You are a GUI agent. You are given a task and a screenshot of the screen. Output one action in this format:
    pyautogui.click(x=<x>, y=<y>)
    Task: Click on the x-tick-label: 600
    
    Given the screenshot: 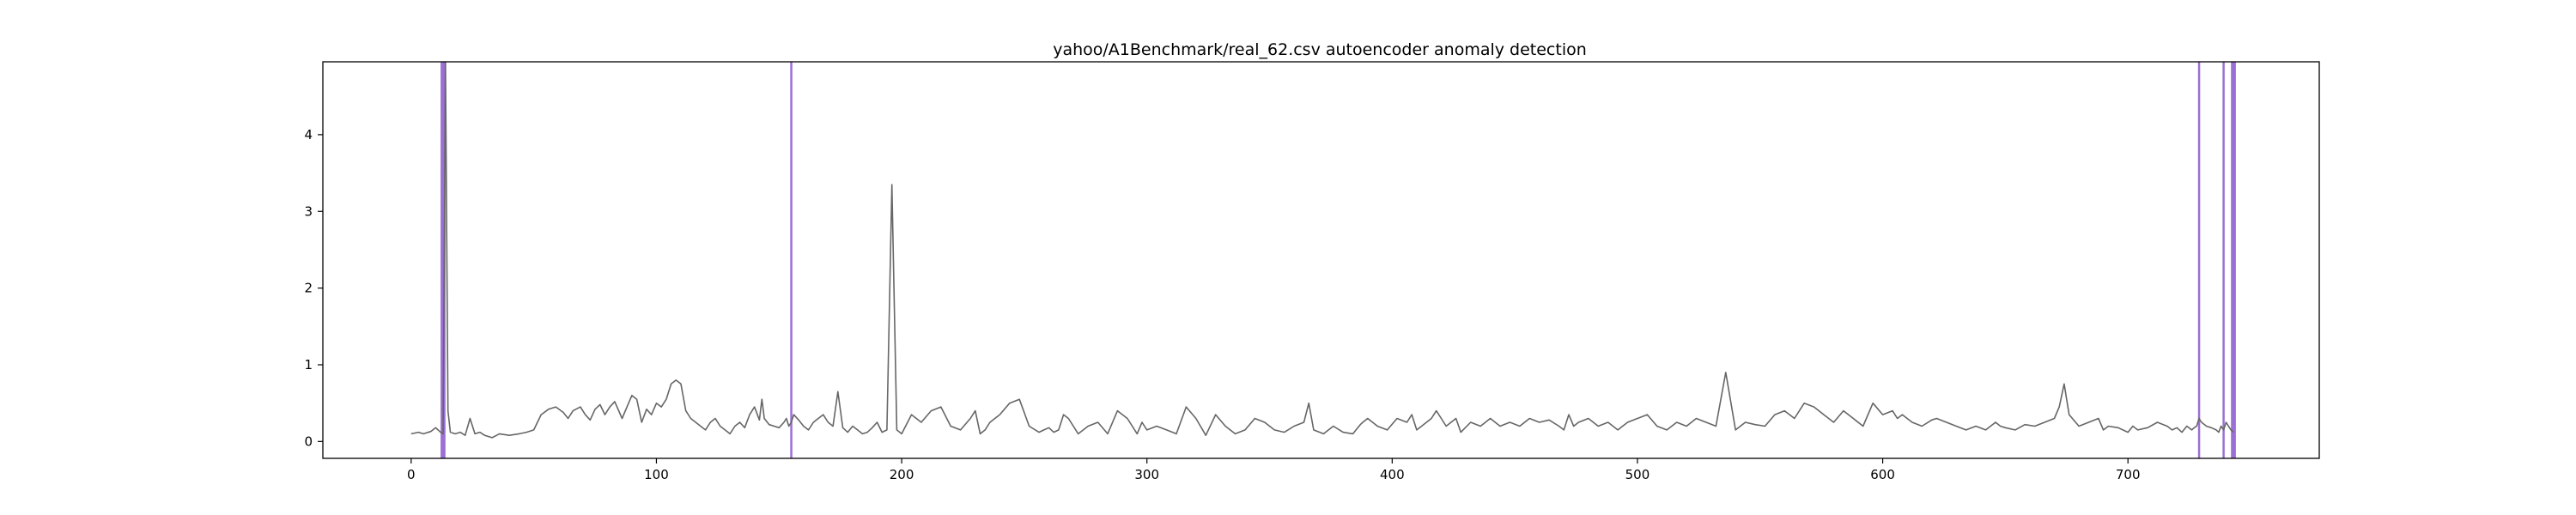 What is the action you would take?
    pyautogui.click(x=1882, y=474)
    